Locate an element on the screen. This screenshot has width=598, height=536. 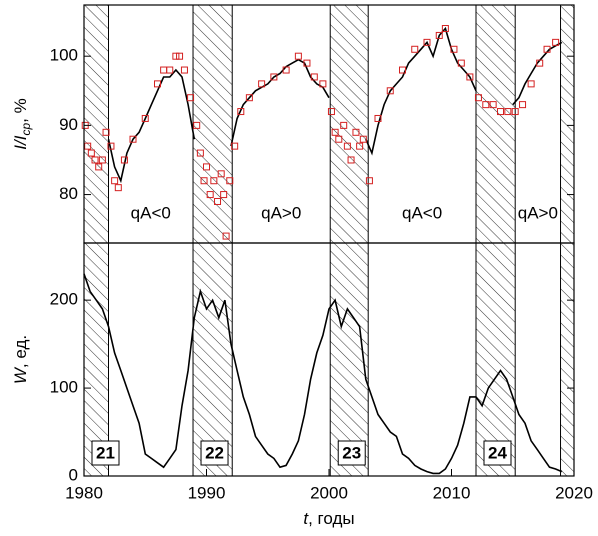
cycle-label: 24 is located at coordinates (497, 452).